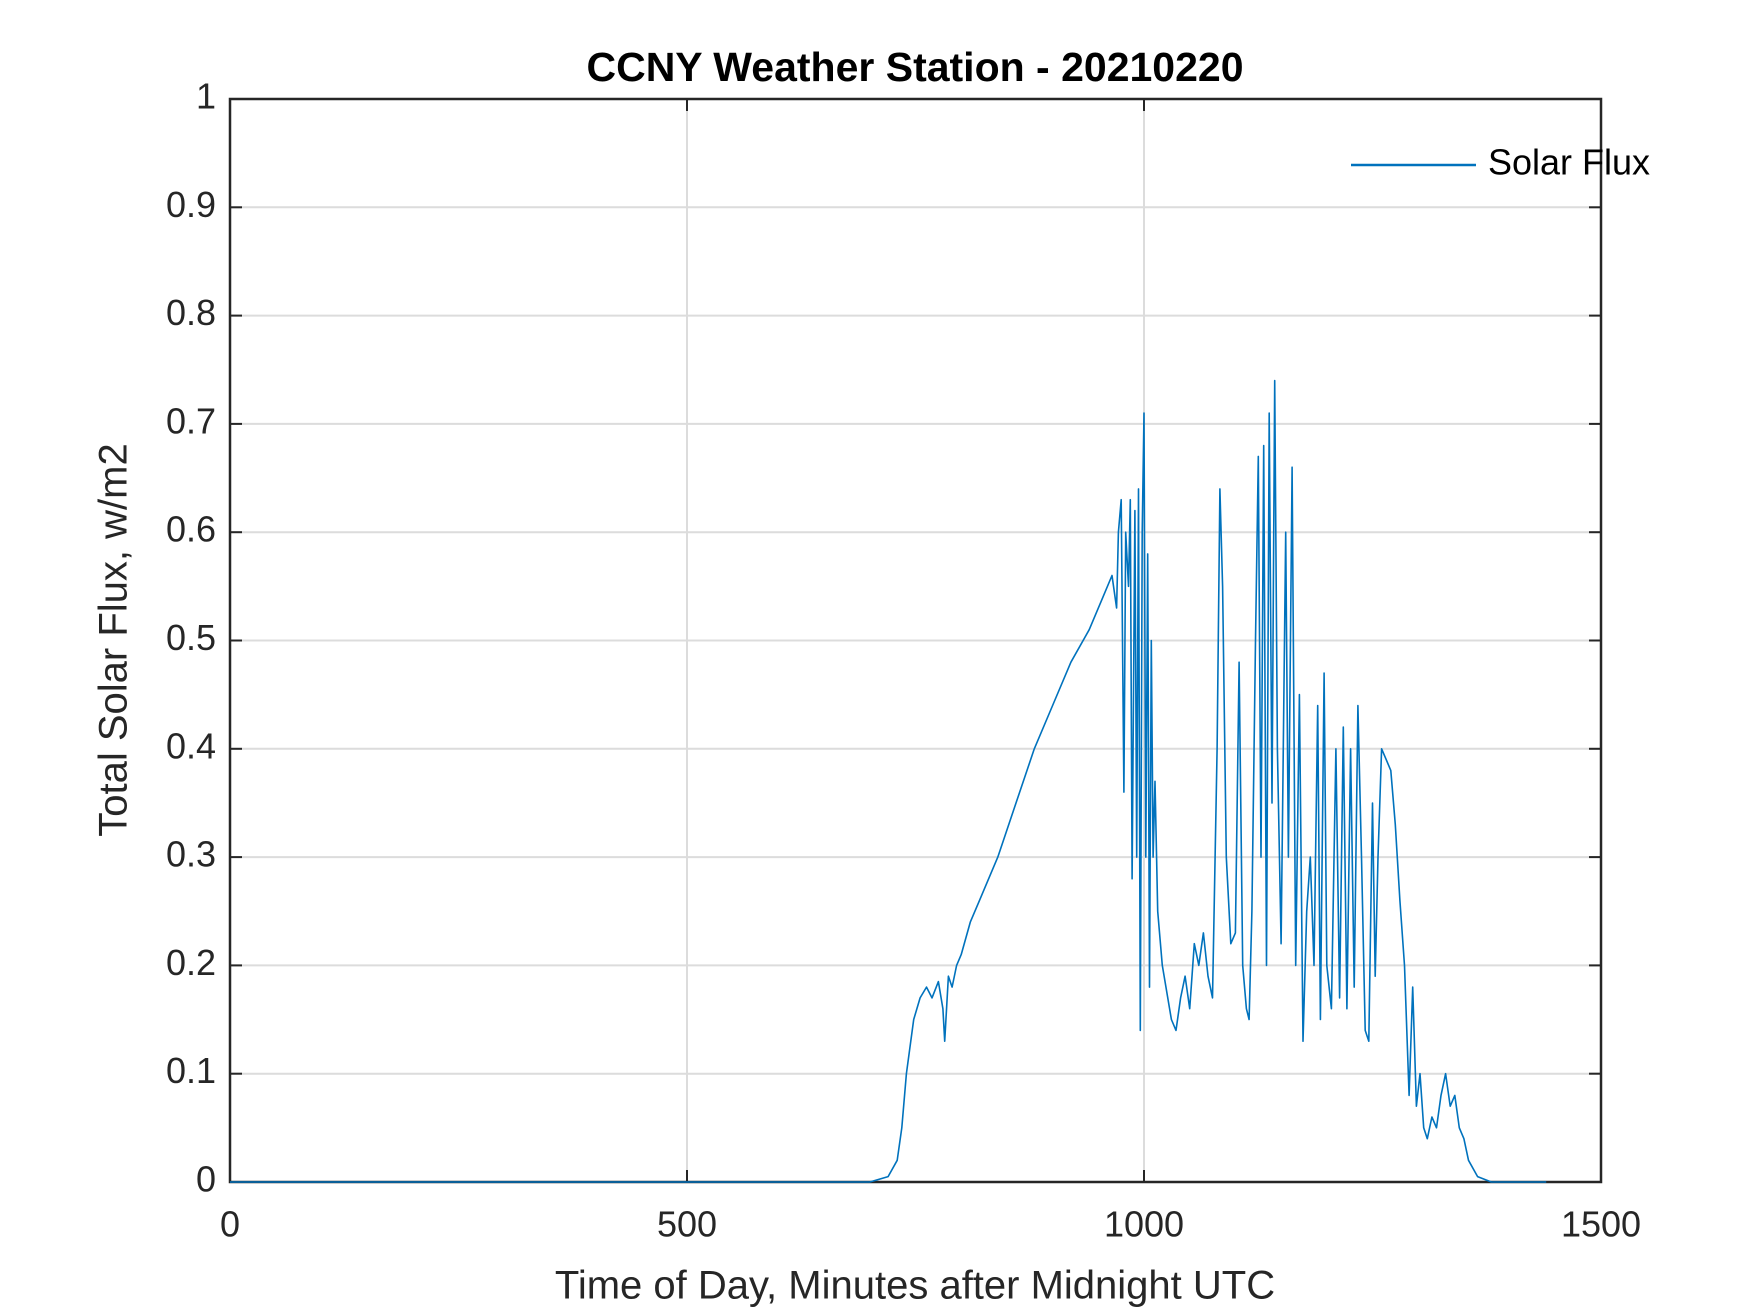 Image resolution: width=1750 pixels, height=1313 pixels. I want to click on x-tick-label: 1500, so click(1601, 1224).